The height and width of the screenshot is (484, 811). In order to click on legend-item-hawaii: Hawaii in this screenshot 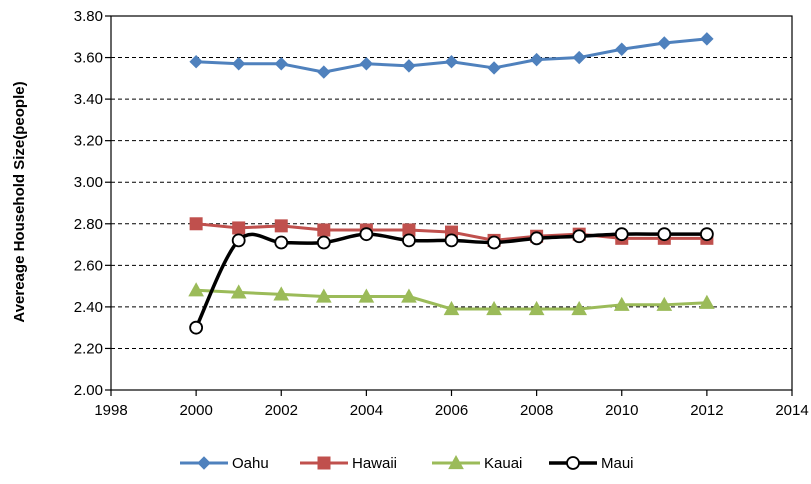, I will do `click(348, 463)`.